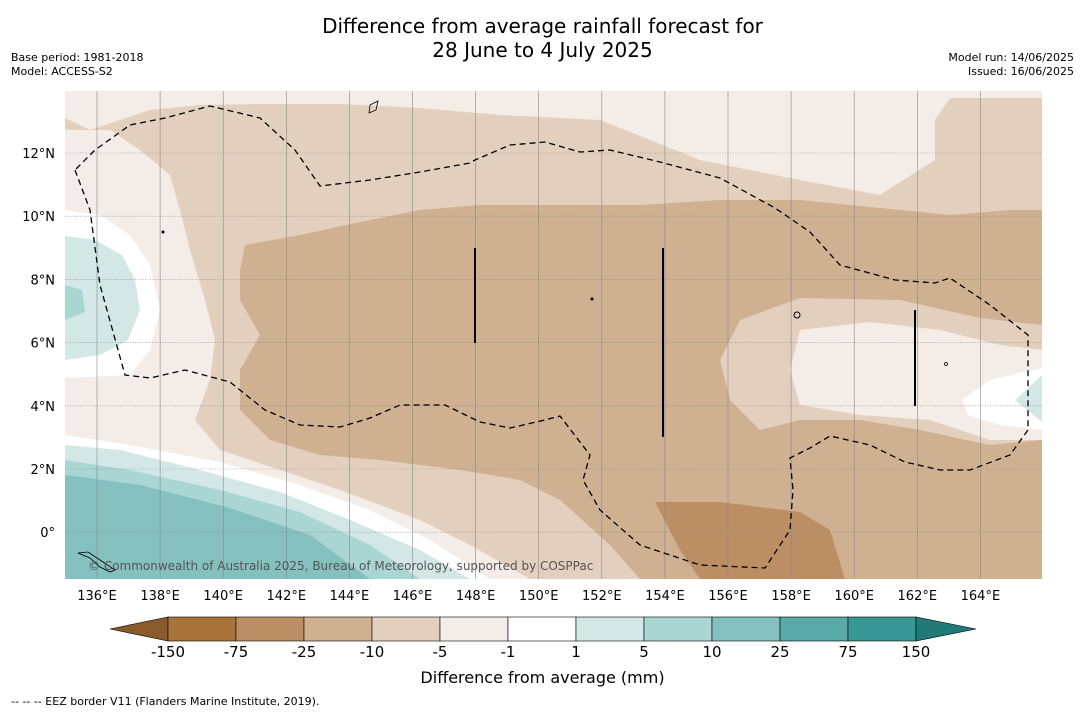 The image size is (1085, 713). What do you see at coordinates (97, 596) in the screenshot?
I see `x-tick-label: 136°E` at bounding box center [97, 596].